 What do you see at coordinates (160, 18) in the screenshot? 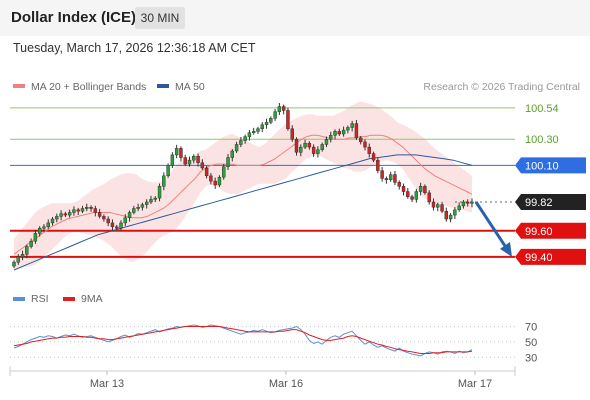
I see `timeframe-button: 30 MIN` at bounding box center [160, 18].